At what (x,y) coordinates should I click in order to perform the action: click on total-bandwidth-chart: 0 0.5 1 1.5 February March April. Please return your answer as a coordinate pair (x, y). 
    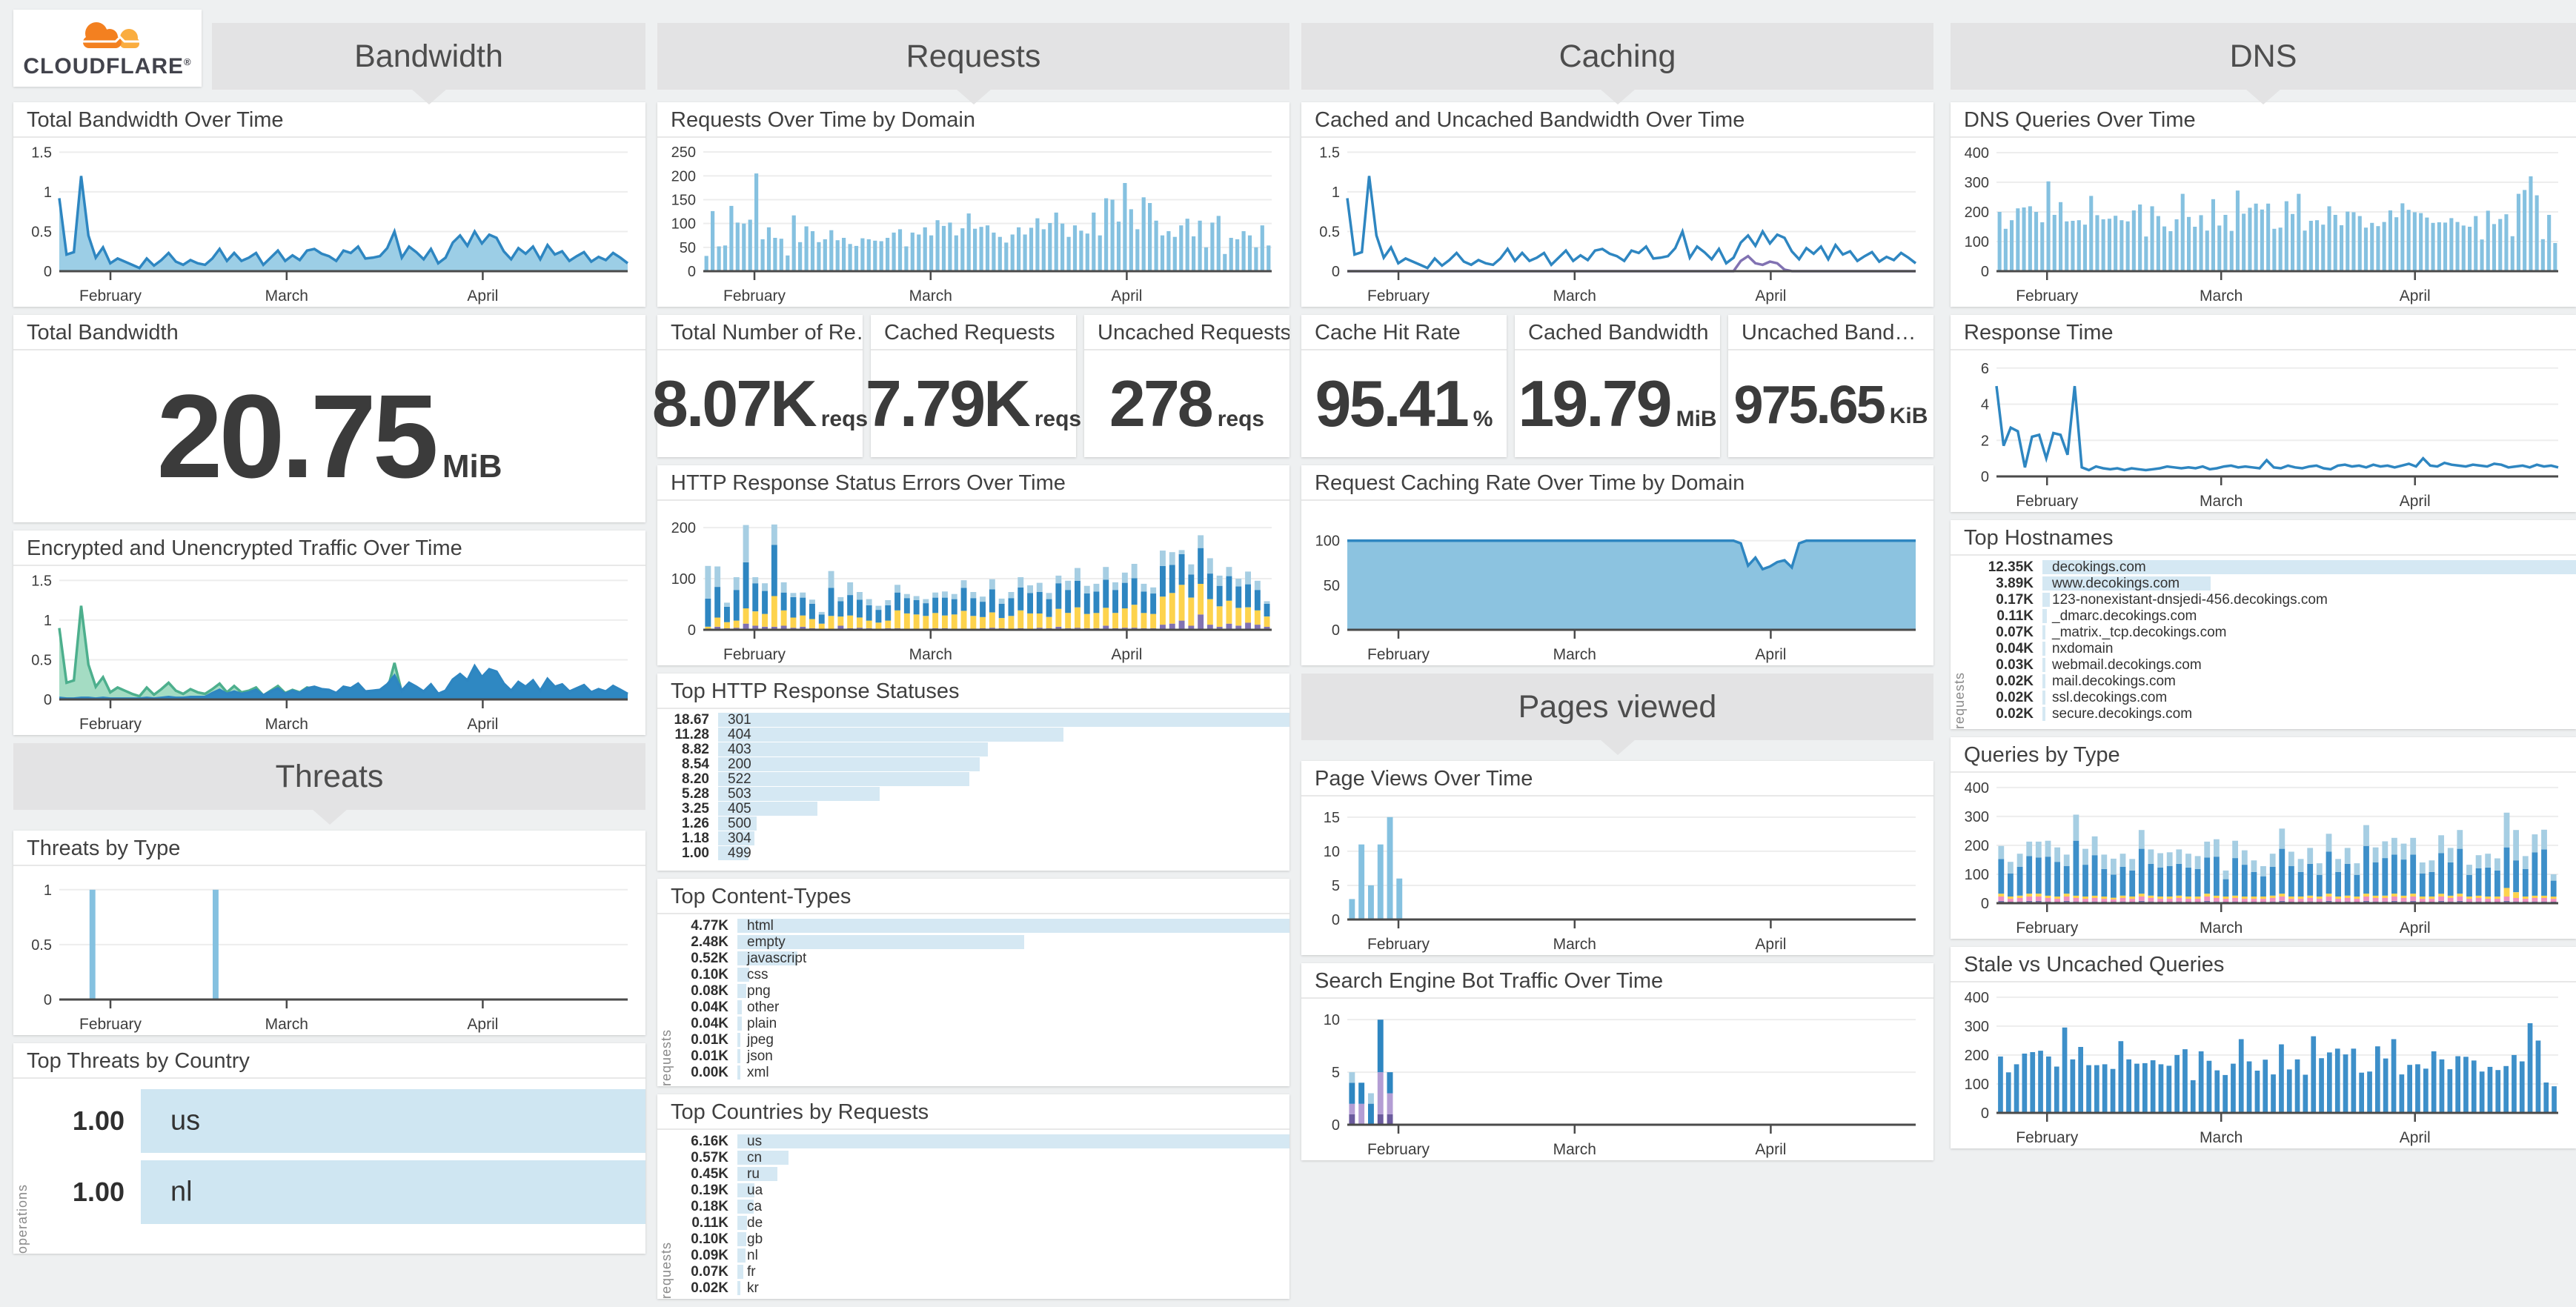
    Looking at the image, I should click on (329, 222).